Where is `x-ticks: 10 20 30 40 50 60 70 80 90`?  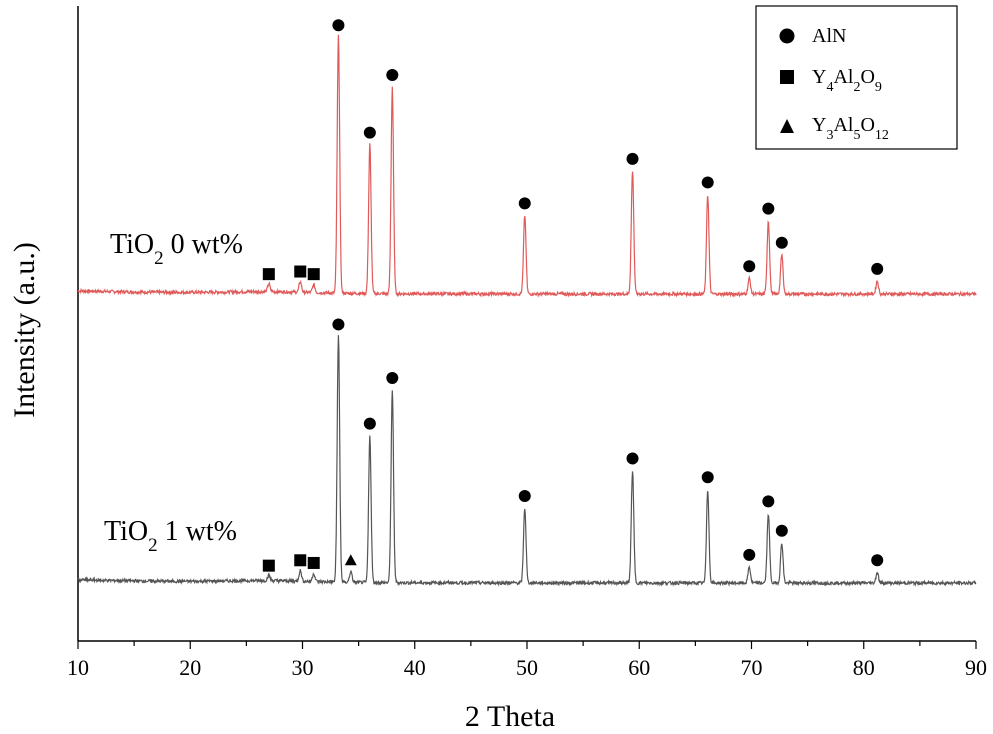 x-ticks: 10 20 30 40 50 60 70 80 90 is located at coordinates (527, 660).